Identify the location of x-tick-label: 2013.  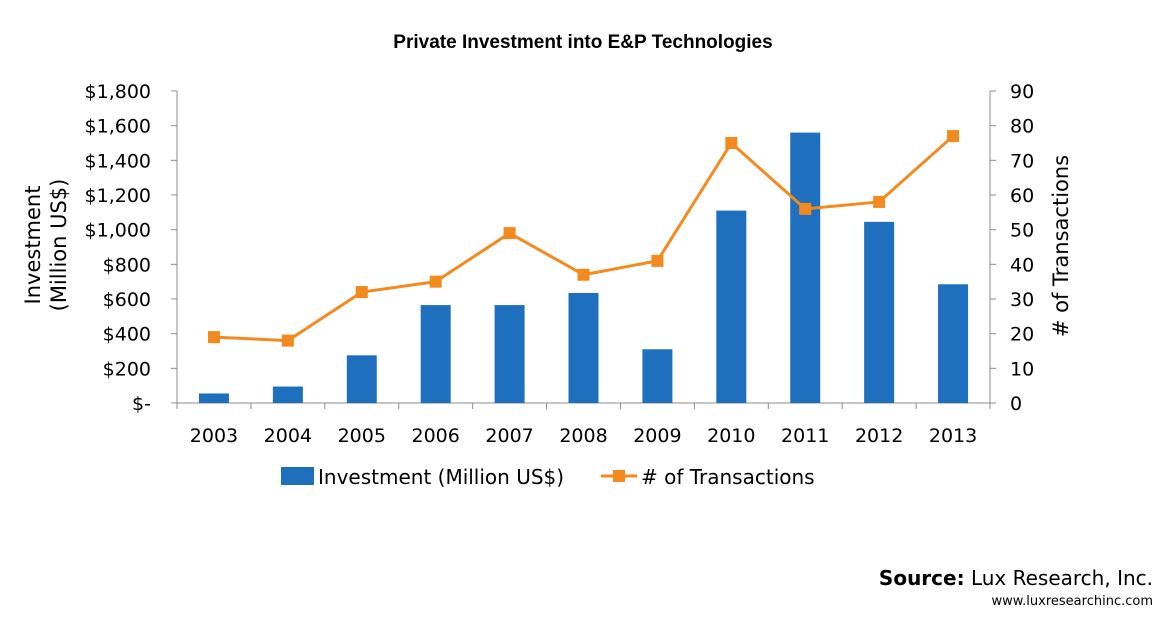
(953, 436).